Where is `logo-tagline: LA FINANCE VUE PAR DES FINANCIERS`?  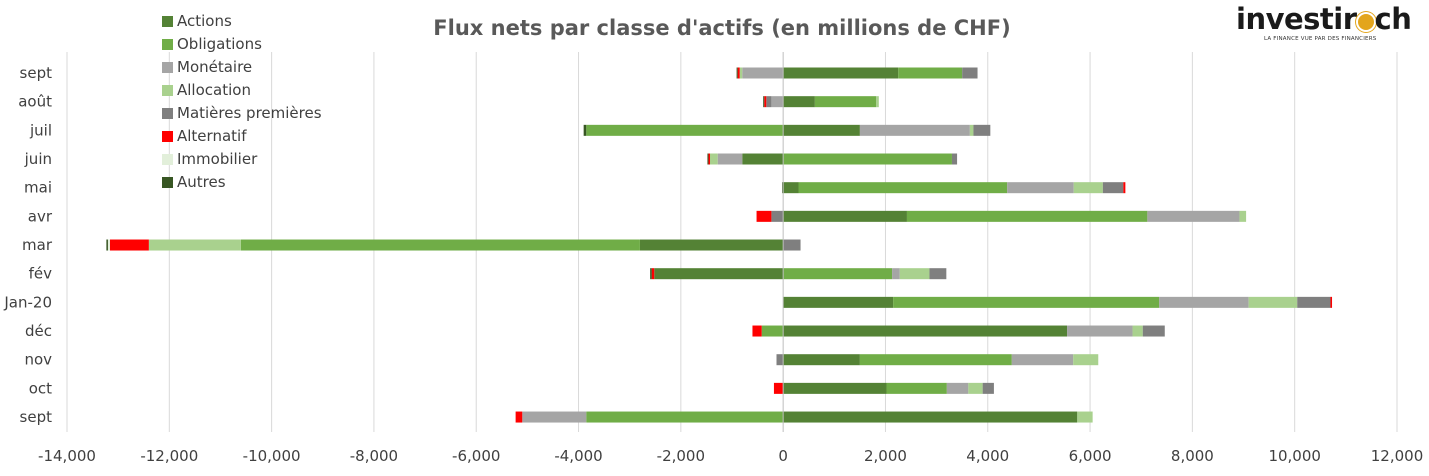 logo-tagline: LA FINANCE VUE PAR DES FINANCIERS is located at coordinates (1320, 39).